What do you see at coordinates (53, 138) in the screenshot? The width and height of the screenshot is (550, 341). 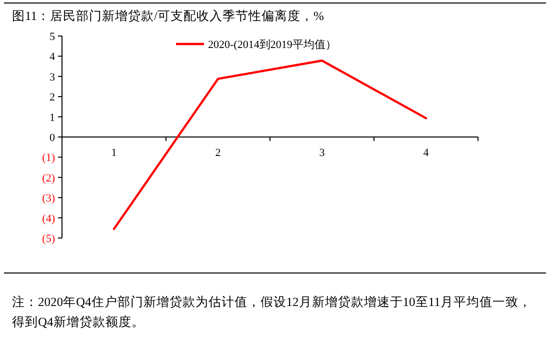 I see `y-tick-label: 0` at bounding box center [53, 138].